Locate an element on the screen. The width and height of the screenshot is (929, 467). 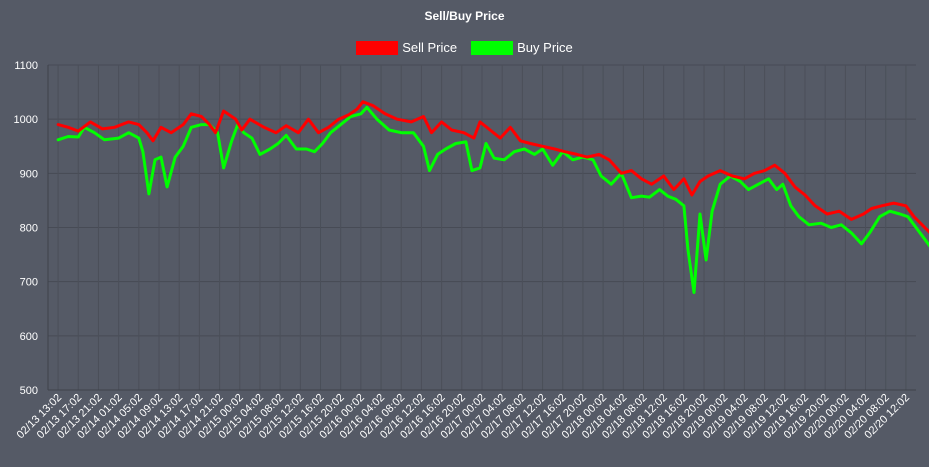
y-tick-label: 600 is located at coordinates (29, 337).